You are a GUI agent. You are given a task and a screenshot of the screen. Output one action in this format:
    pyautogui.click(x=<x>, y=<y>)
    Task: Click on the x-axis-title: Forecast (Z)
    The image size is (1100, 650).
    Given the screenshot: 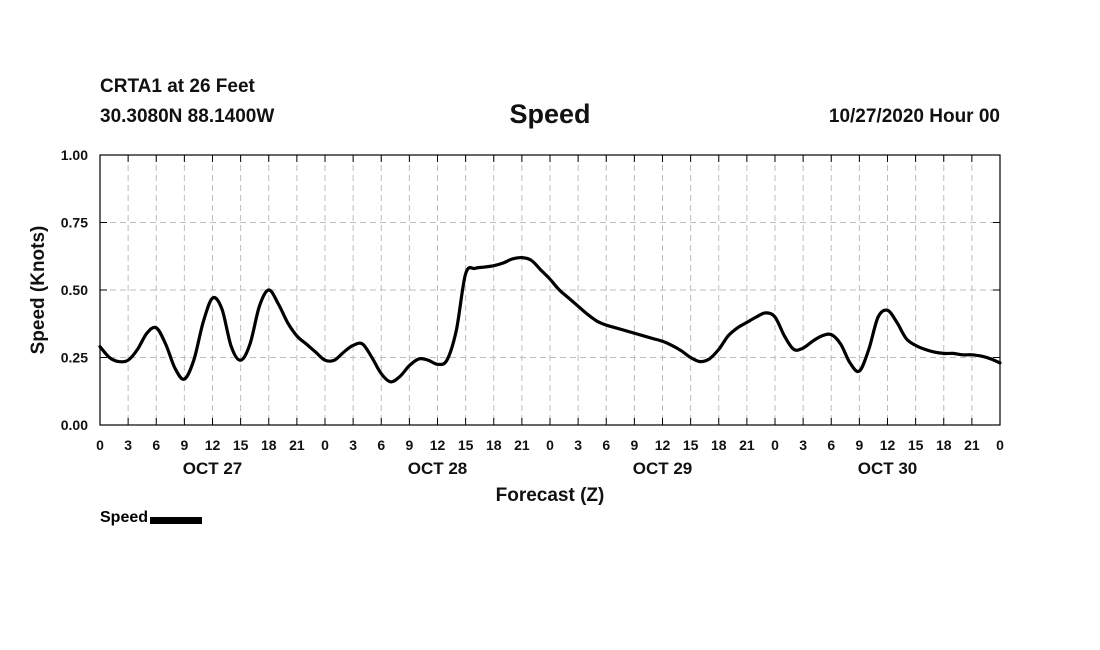 What is the action you would take?
    pyautogui.click(x=550, y=495)
    